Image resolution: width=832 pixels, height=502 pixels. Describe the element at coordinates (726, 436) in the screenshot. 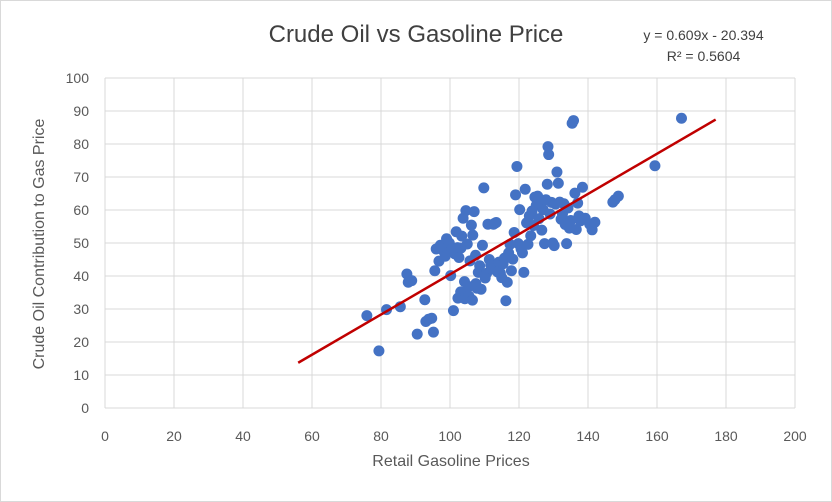

I see `x-tick-label: 180` at that location.